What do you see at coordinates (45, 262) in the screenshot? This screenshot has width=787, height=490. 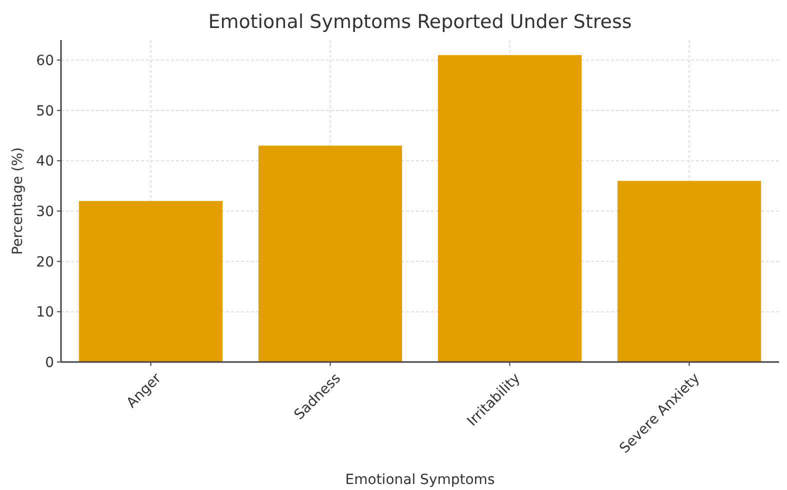 I see `y-tick-label: 20` at bounding box center [45, 262].